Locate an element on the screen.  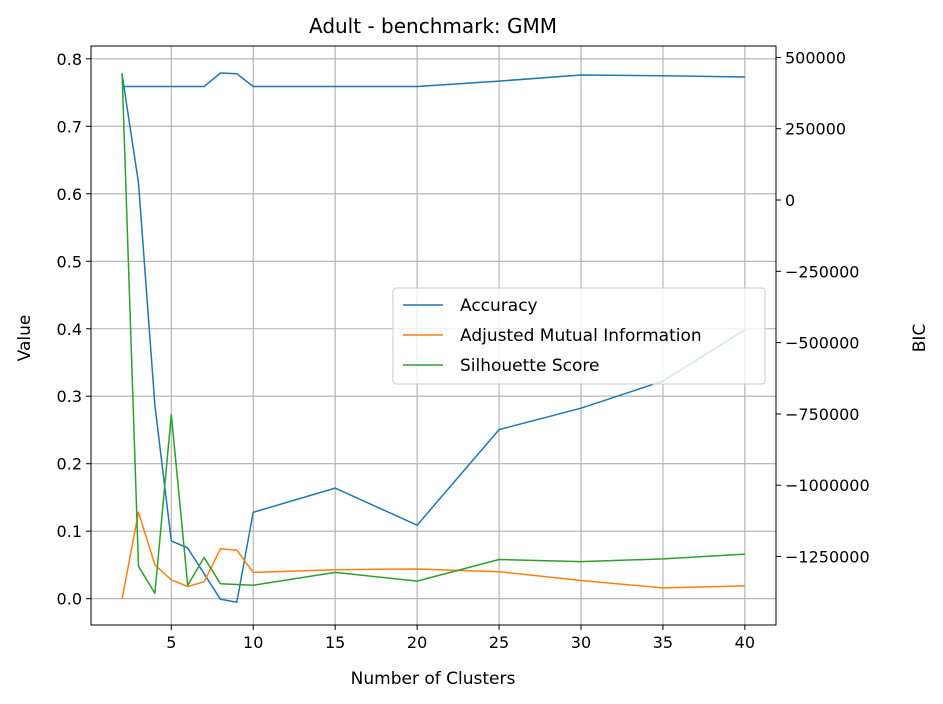
y-tick-label: 0.7 is located at coordinates (69, 126).